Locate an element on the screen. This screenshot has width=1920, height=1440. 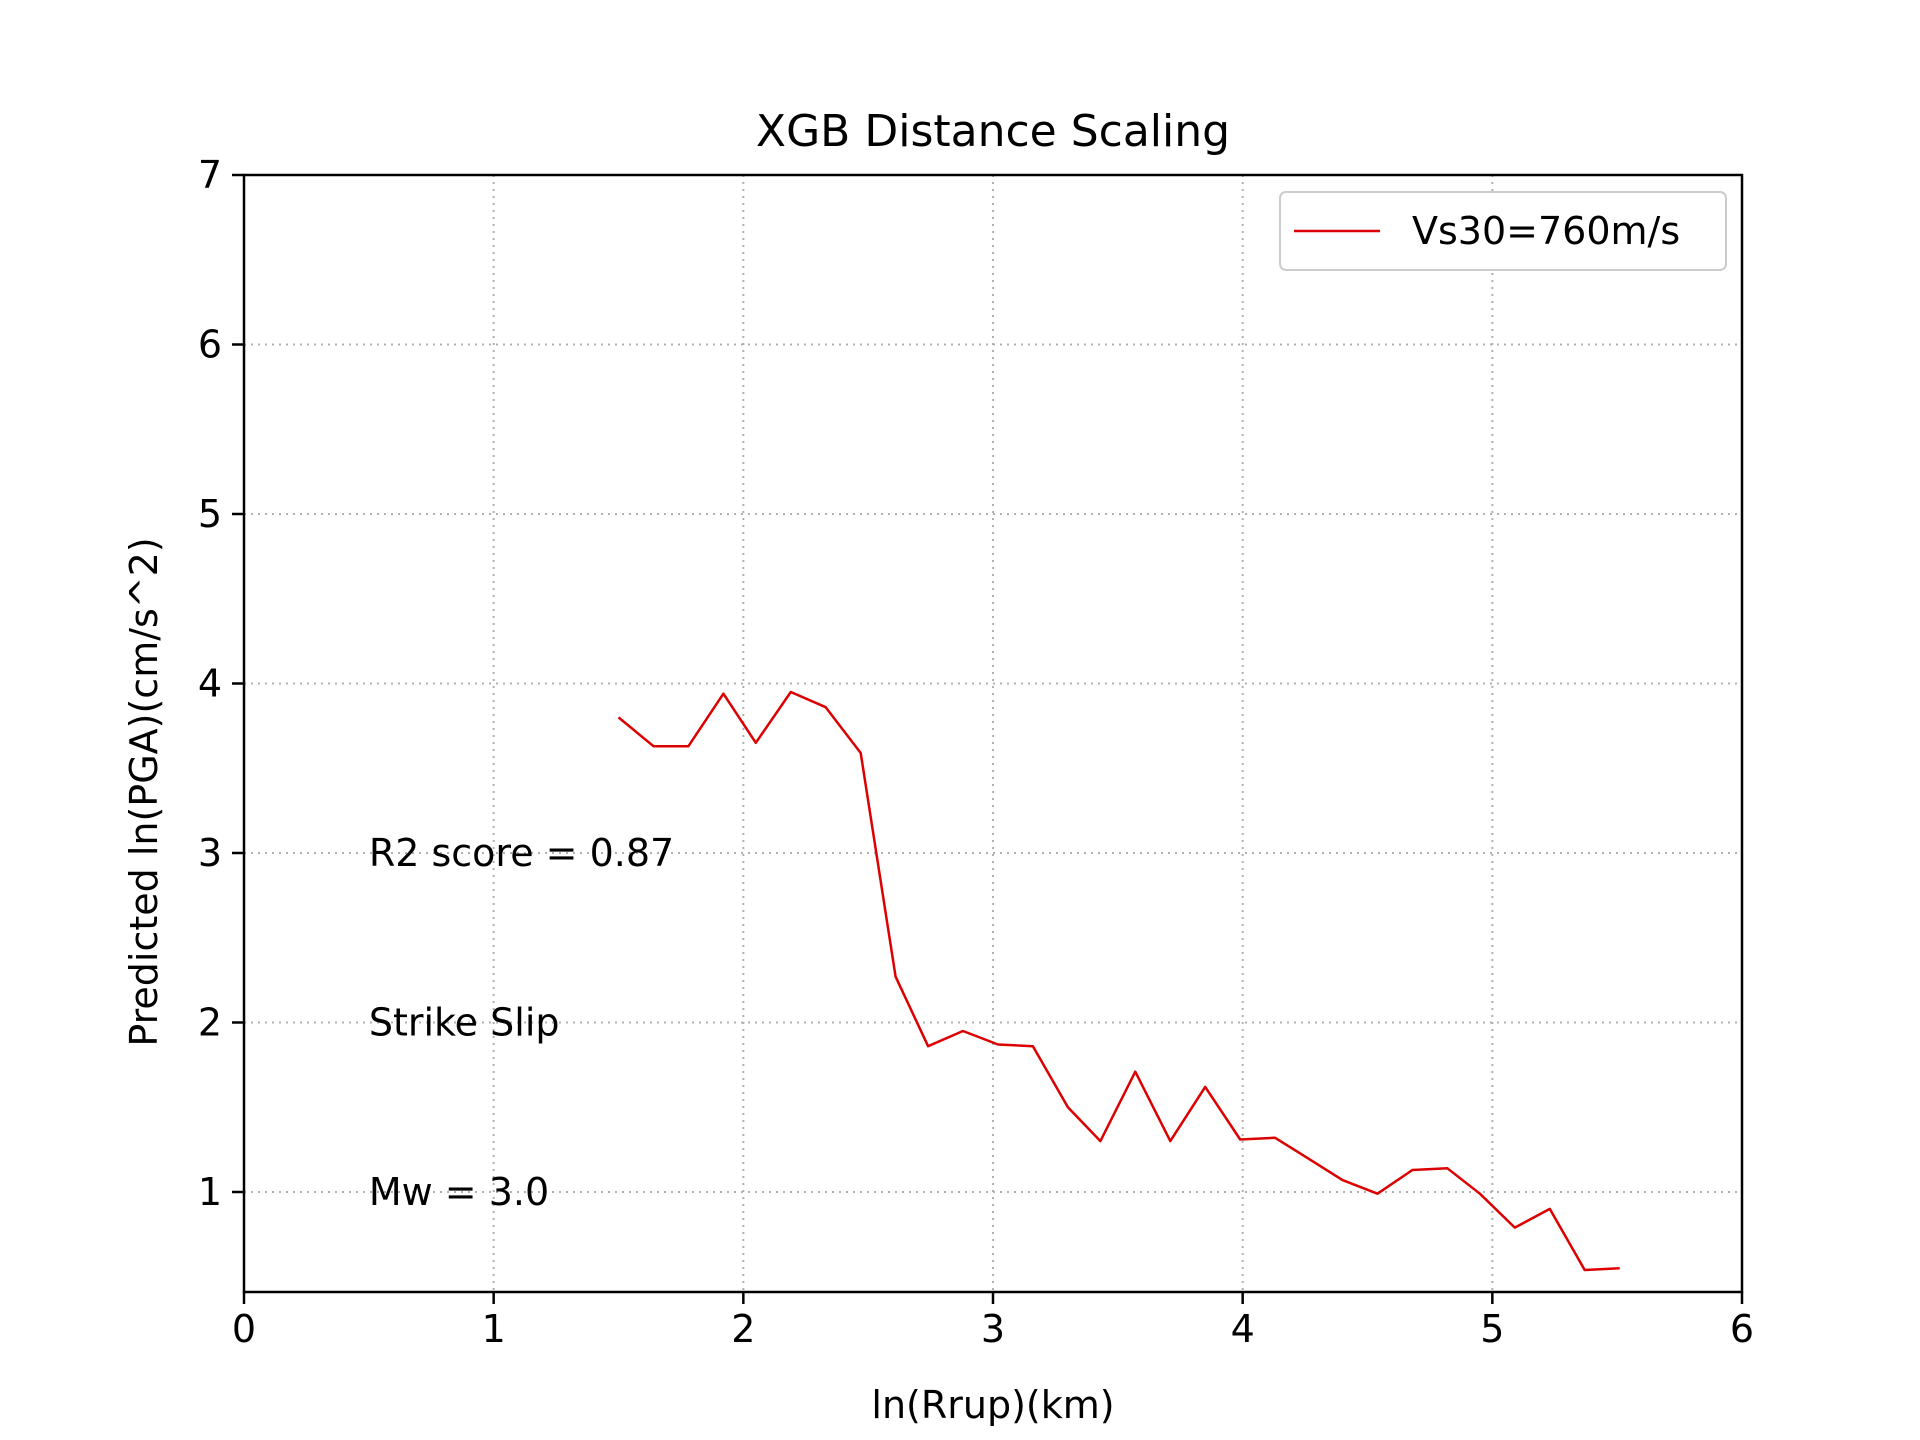
y-tick-label: 4 is located at coordinates (210, 683).